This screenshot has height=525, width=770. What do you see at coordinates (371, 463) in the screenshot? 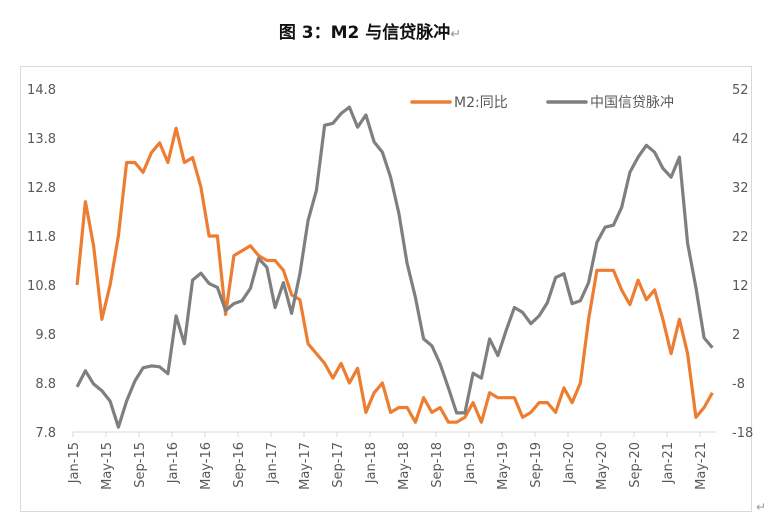
I see `x-tick-label: Jan-18` at bounding box center [371, 463].